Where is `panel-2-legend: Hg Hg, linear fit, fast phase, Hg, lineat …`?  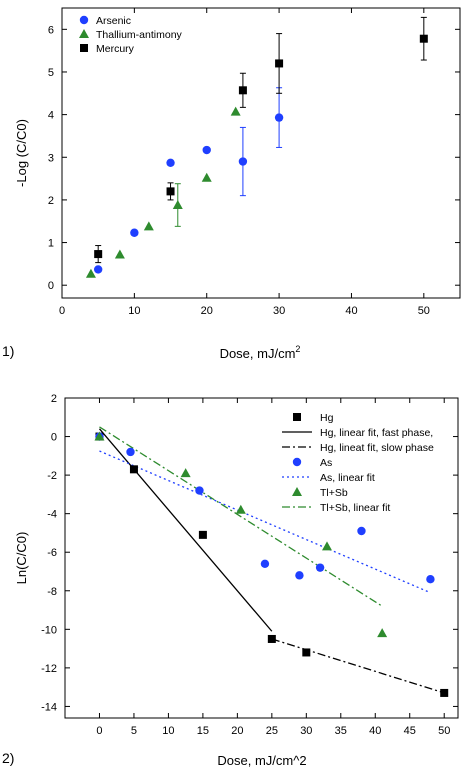
panel-2-legend: Hg Hg, linear fit, fast phase, Hg, lineat … is located at coordinates (358, 463).